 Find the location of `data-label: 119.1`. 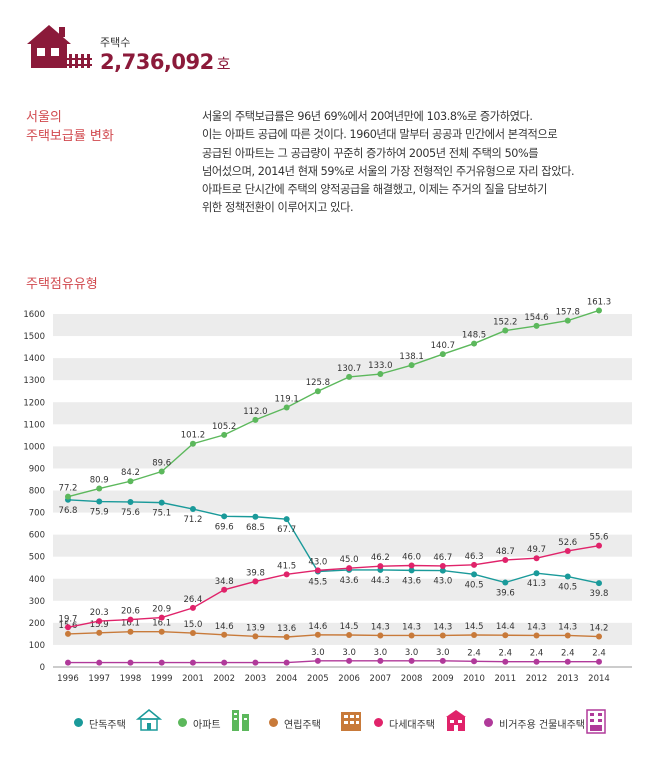

data-label: 119.1 is located at coordinates (286, 400).